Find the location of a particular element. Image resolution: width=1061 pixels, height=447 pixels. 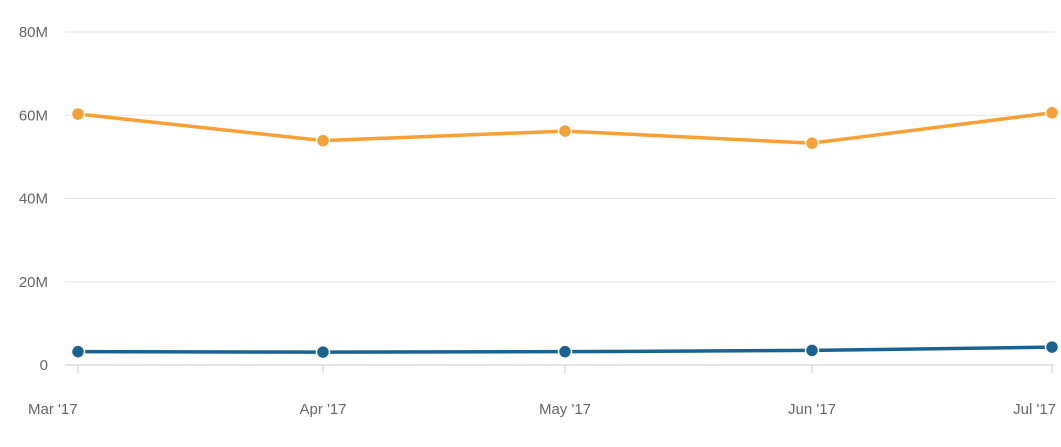

x-tick-label: May '17 is located at coordinates (565, 409).